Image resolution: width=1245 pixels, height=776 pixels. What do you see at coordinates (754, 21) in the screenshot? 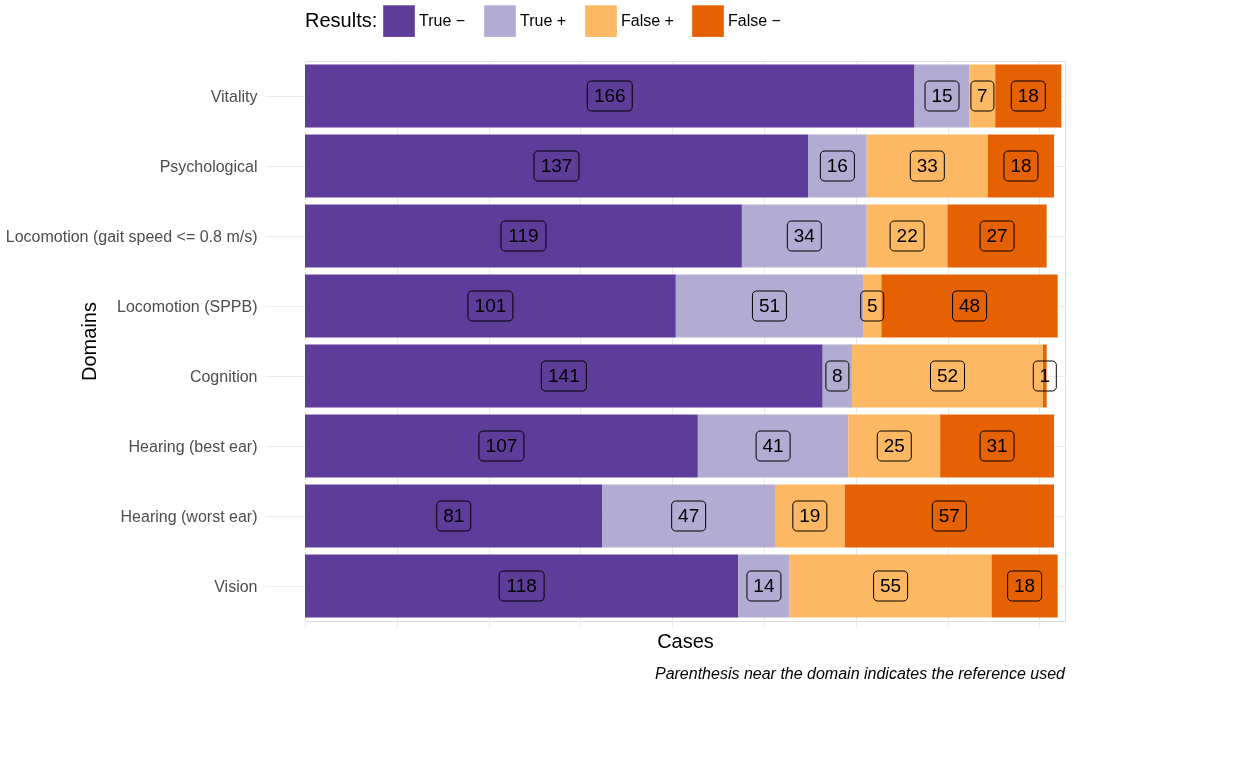
I see `legend-label: False −` at bounding box center [754, 21].